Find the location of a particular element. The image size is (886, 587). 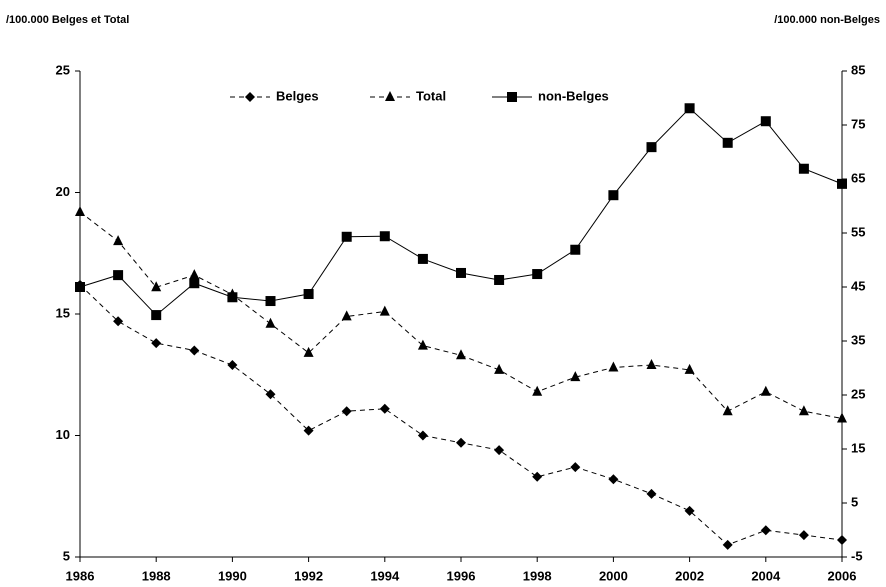

y2-tick-label: 25 is located at coordinates (858, 393).